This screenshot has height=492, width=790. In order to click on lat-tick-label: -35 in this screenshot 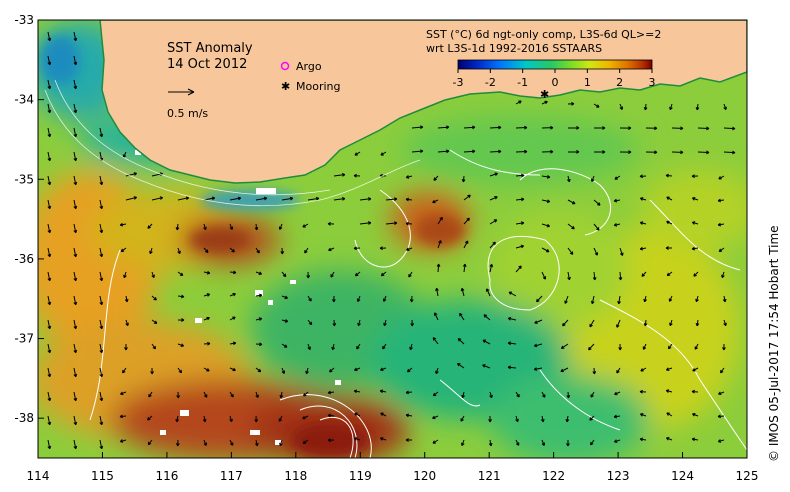, I will do `click(24, 179)`.